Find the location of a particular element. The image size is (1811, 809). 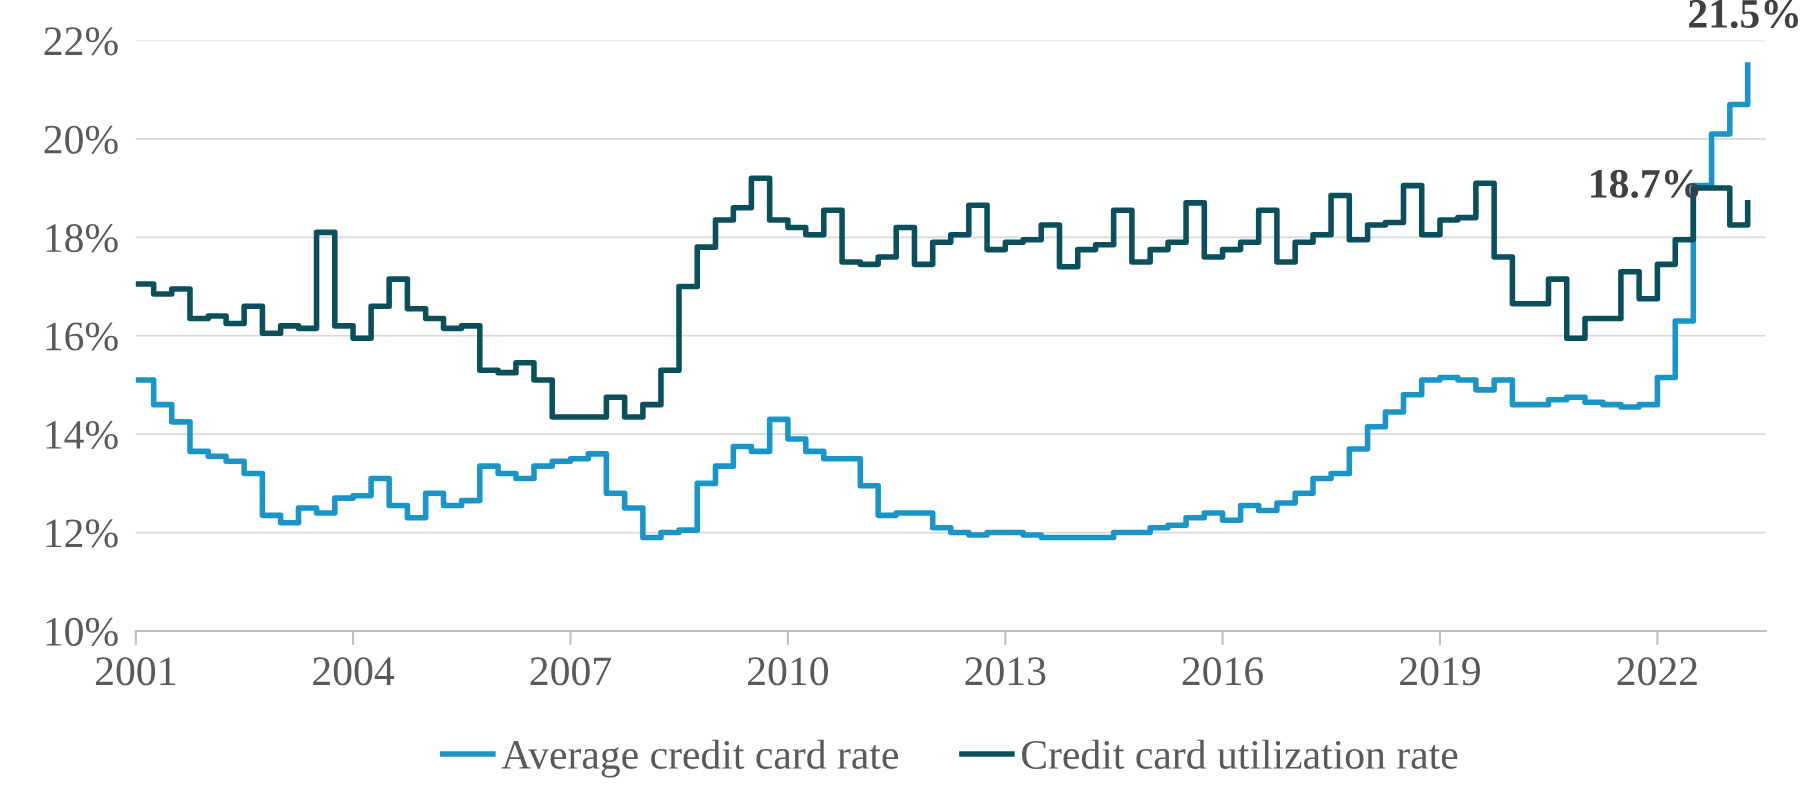

y-tick-label: 10% is located at coordinates (82, 632).